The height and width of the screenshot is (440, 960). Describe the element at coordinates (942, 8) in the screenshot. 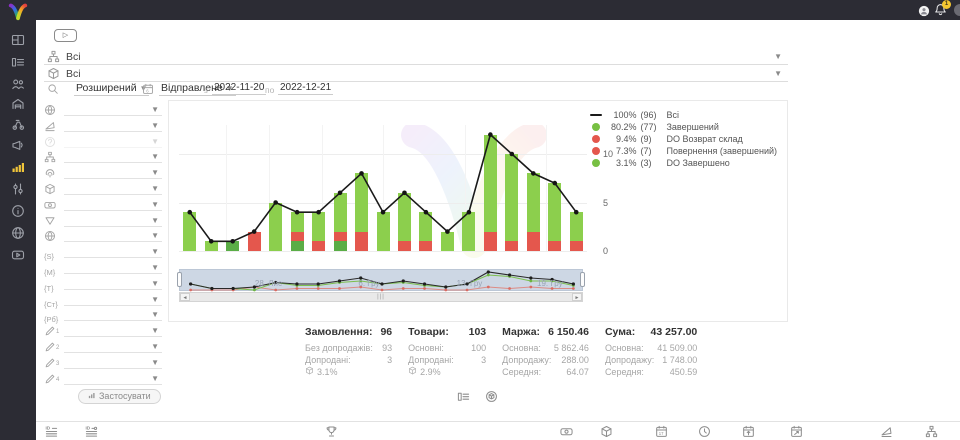

I see `notifications-bell-icon: 1` at that location.